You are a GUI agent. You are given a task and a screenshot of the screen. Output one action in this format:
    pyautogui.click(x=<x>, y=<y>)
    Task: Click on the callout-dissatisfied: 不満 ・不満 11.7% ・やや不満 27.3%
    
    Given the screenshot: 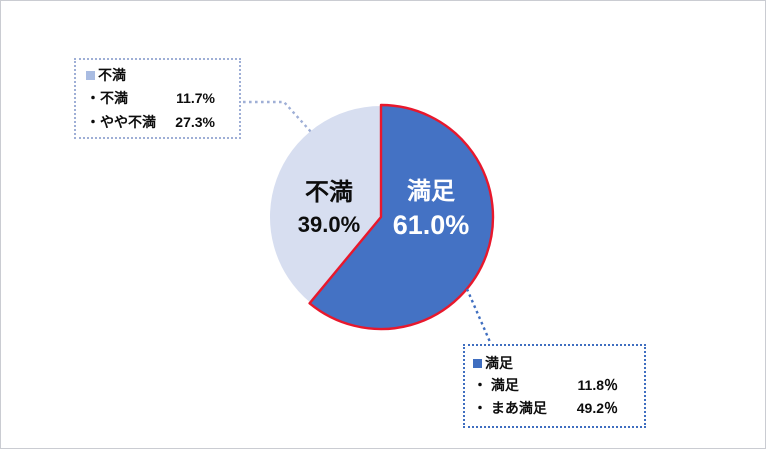 What is the action you would take?
    pyautogui.click(x=157, y=98)
    